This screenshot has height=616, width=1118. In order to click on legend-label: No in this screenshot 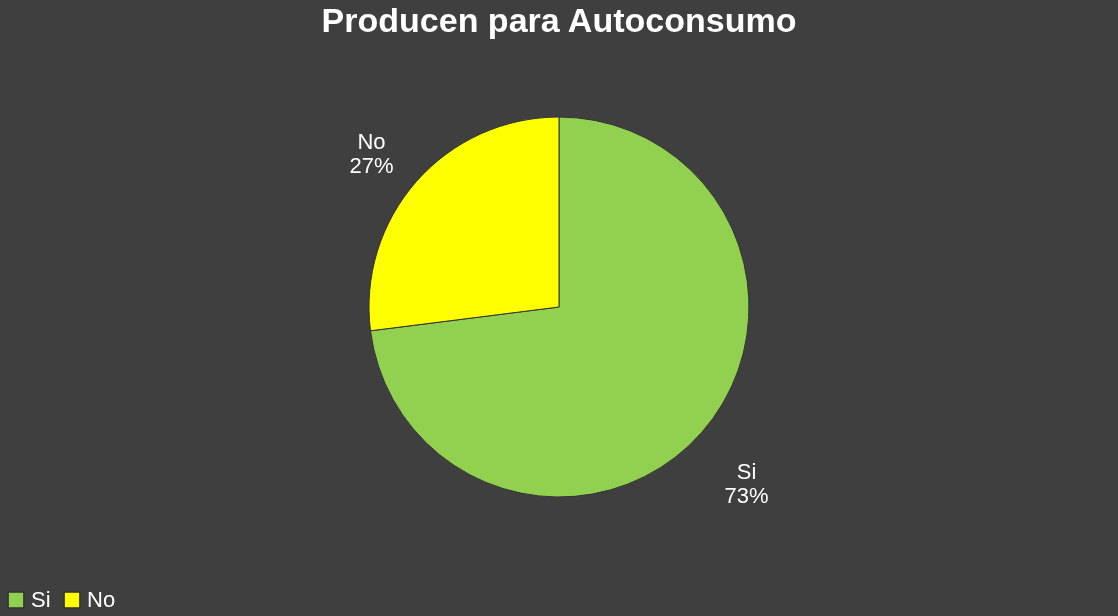, I will do `click(101, 599)`.